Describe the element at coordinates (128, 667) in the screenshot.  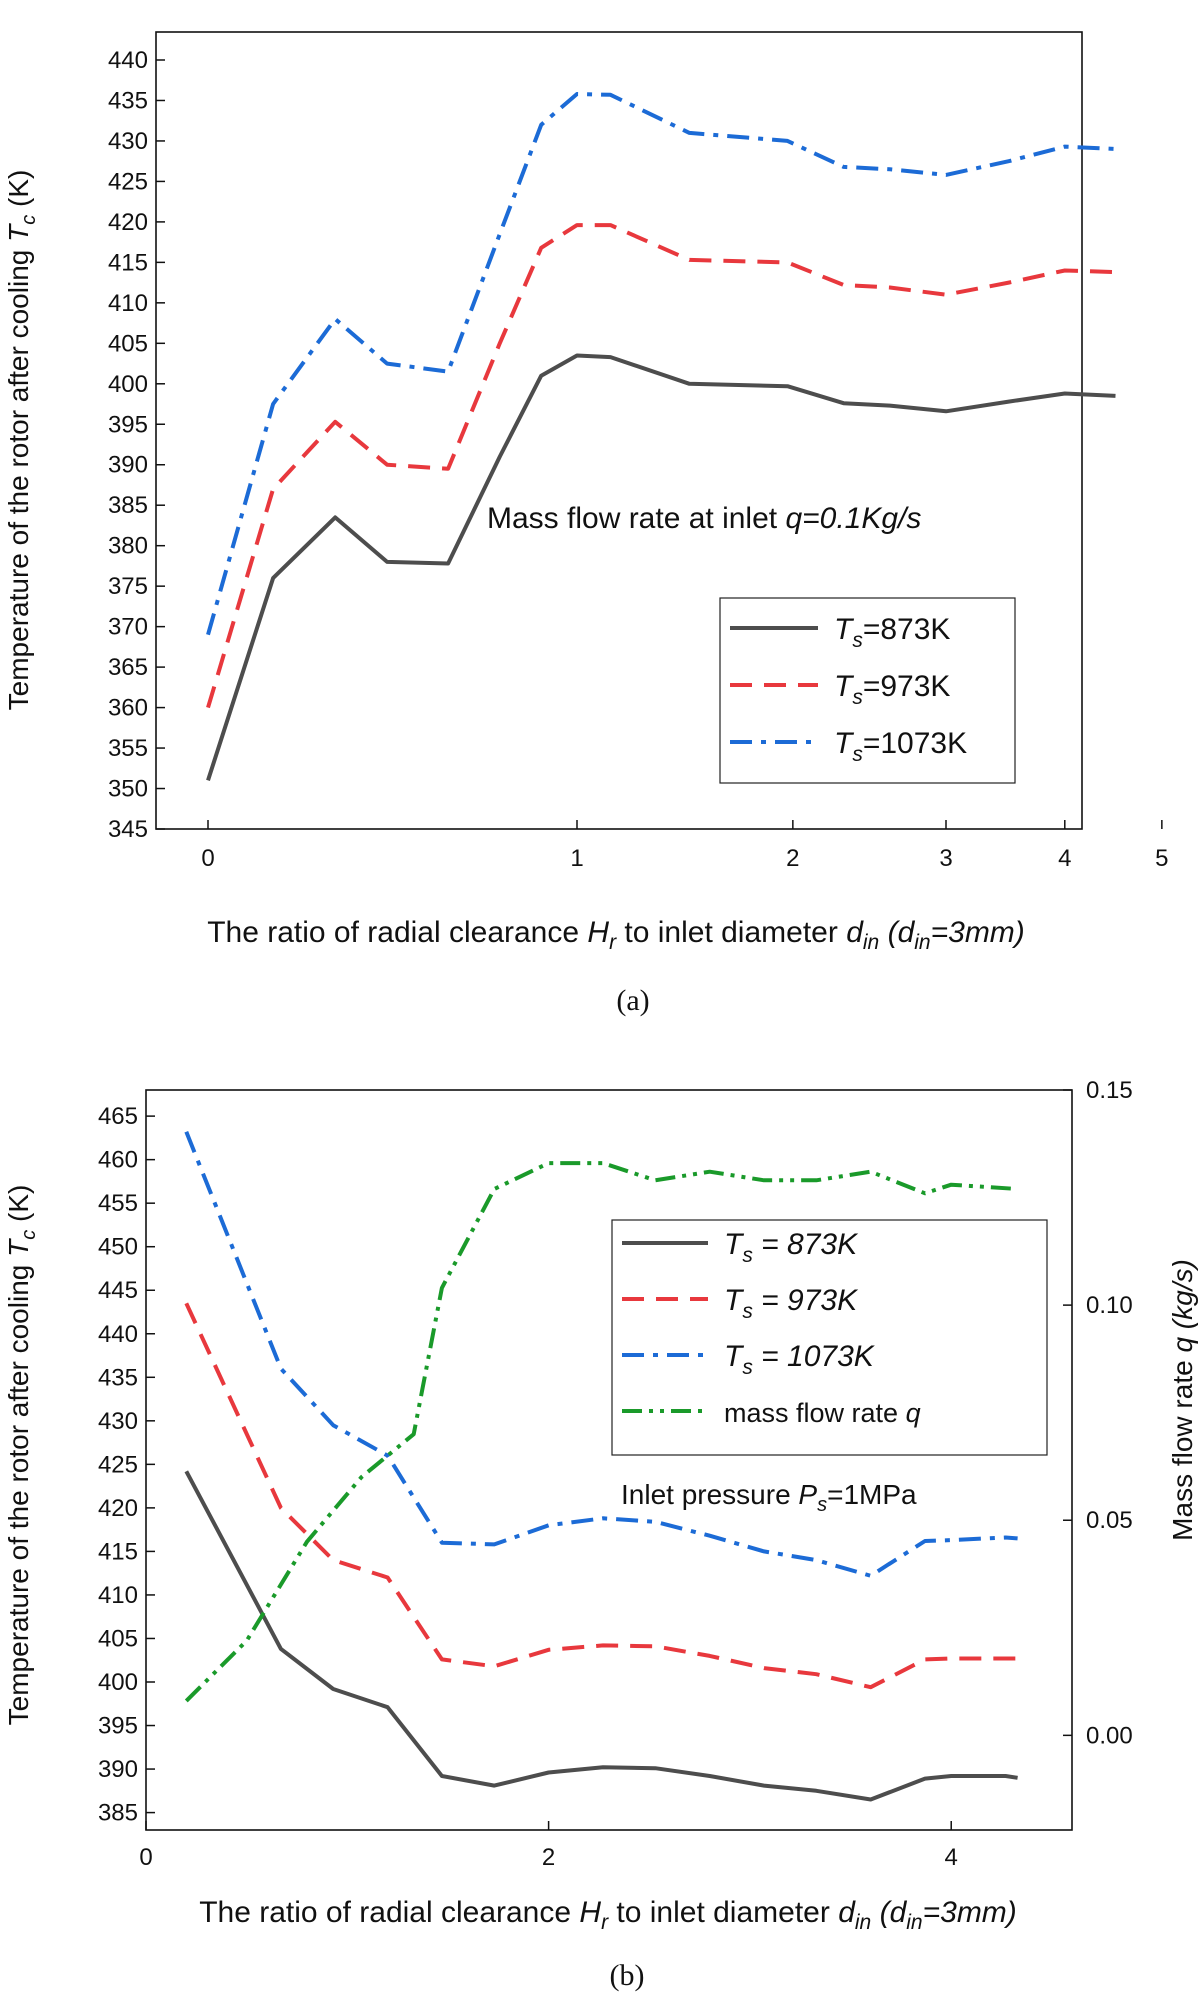
I see `y-tick-label: 365` at that location.